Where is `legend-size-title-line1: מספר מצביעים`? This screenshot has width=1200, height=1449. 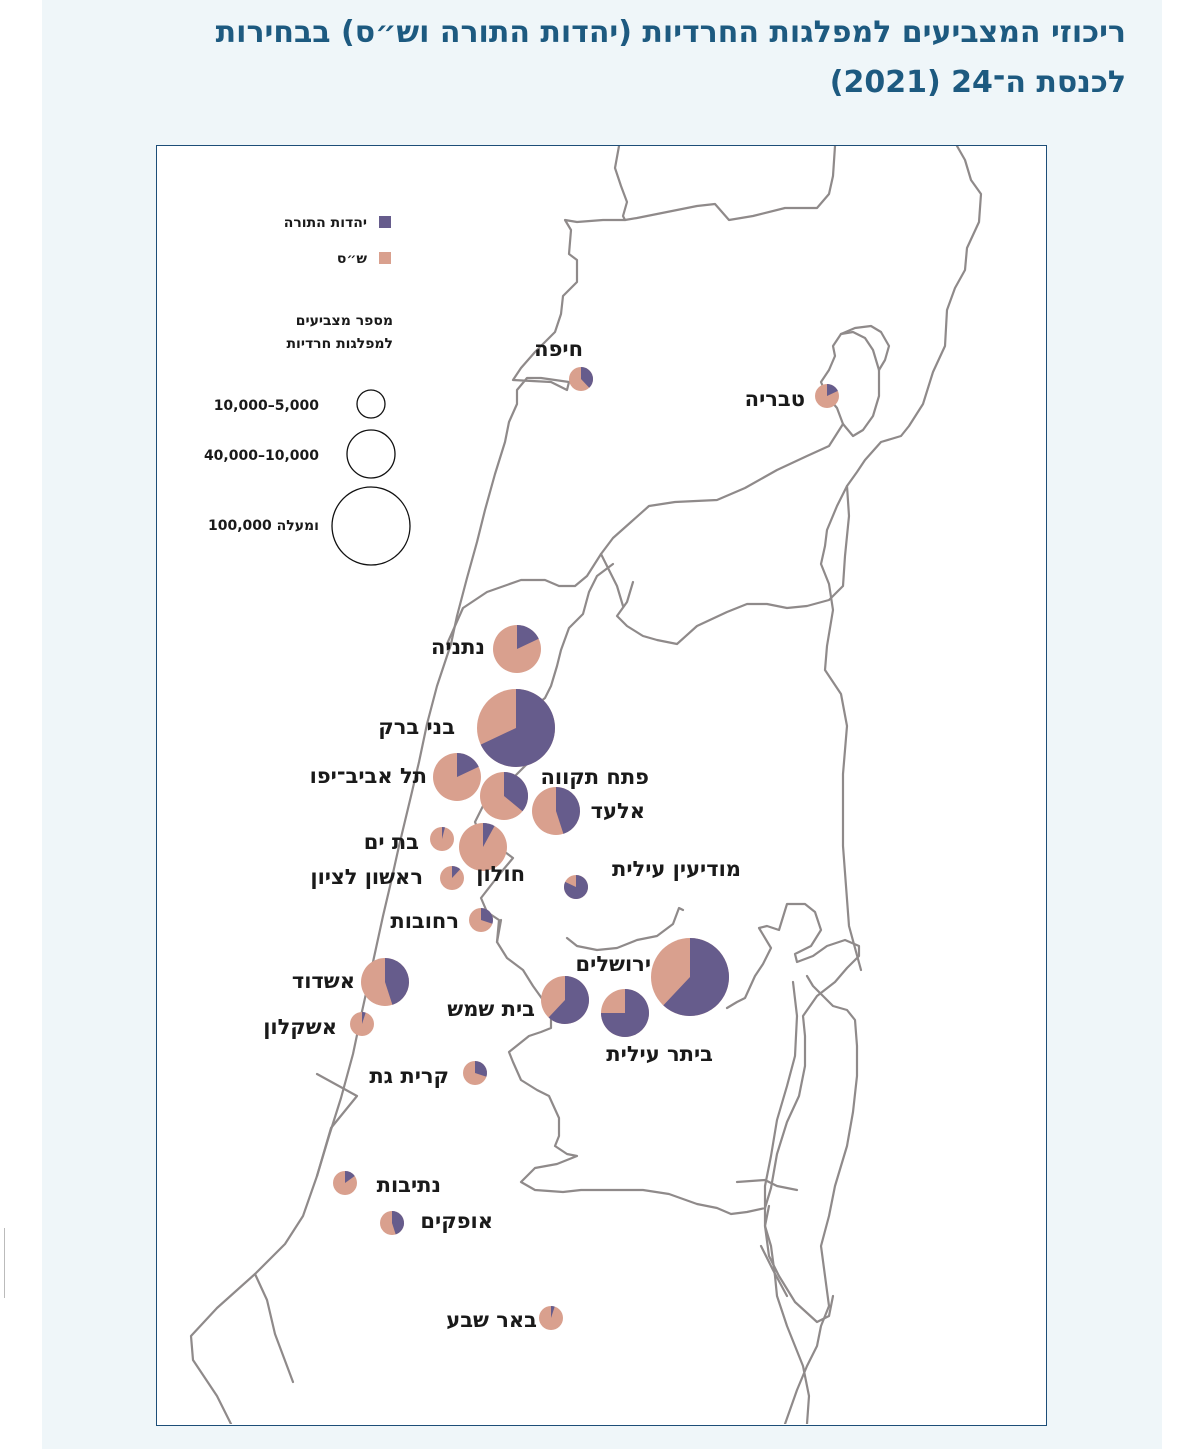
legend-size-title-line1: מספר מצביעים is located at coordinates (344, 321).